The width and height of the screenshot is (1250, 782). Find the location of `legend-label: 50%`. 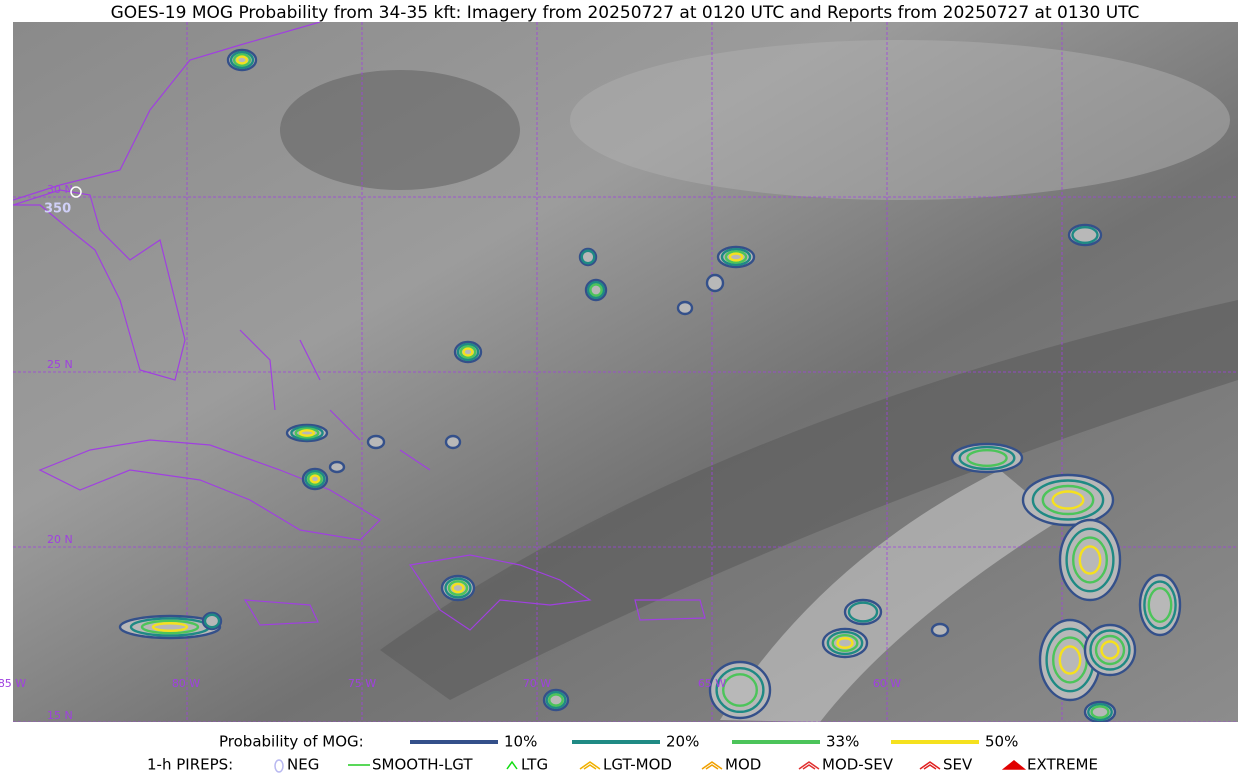

legend-label: 50% is located at coordinates (1001, 742).